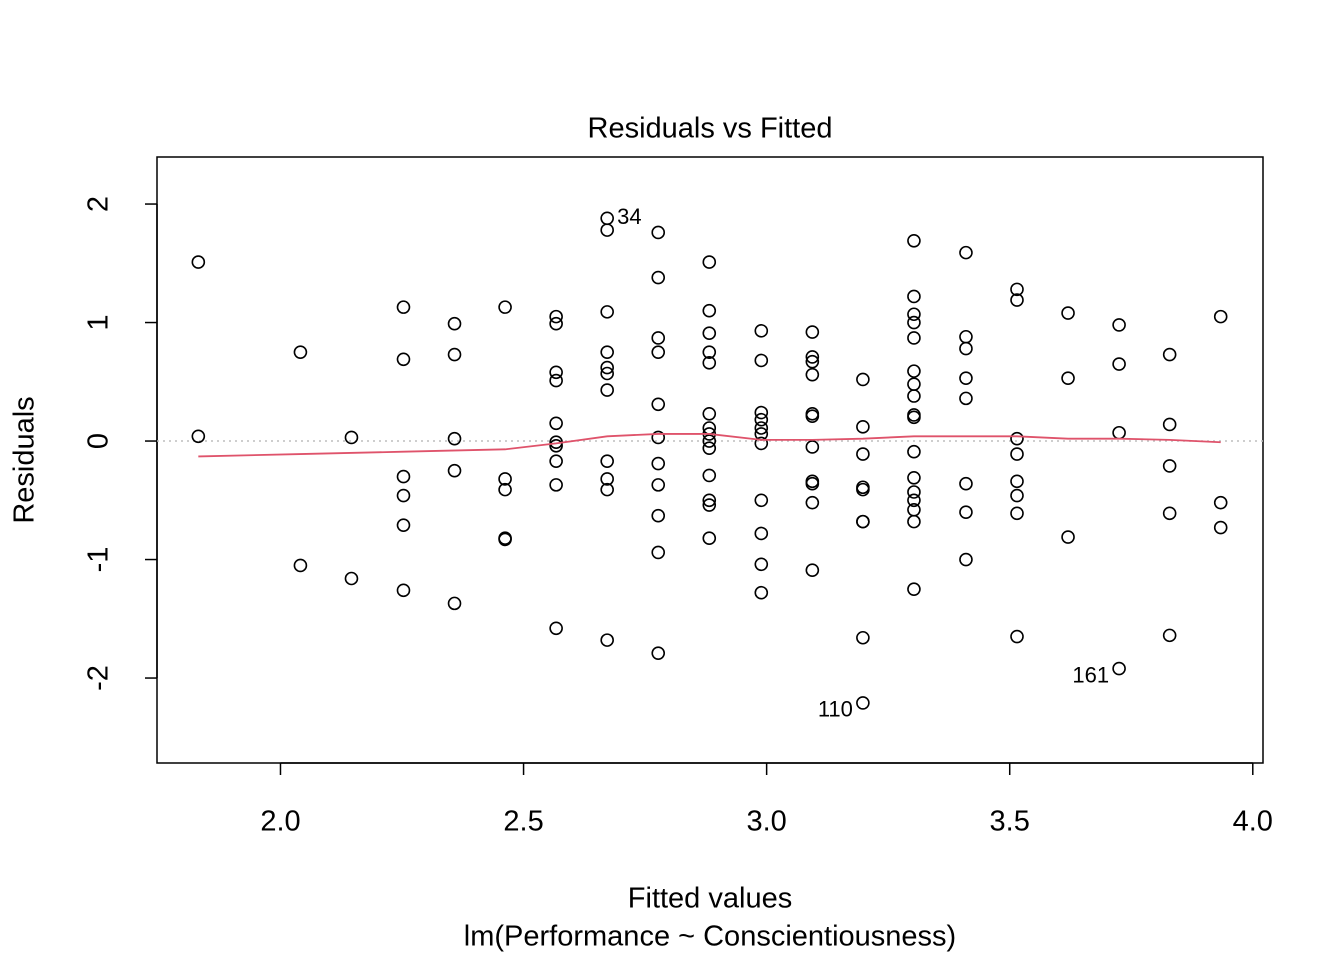 Image resolution: width=1344 pixels, height=960 pixels. I want to click on x-tick-label: 2.5, so click(523, 822).